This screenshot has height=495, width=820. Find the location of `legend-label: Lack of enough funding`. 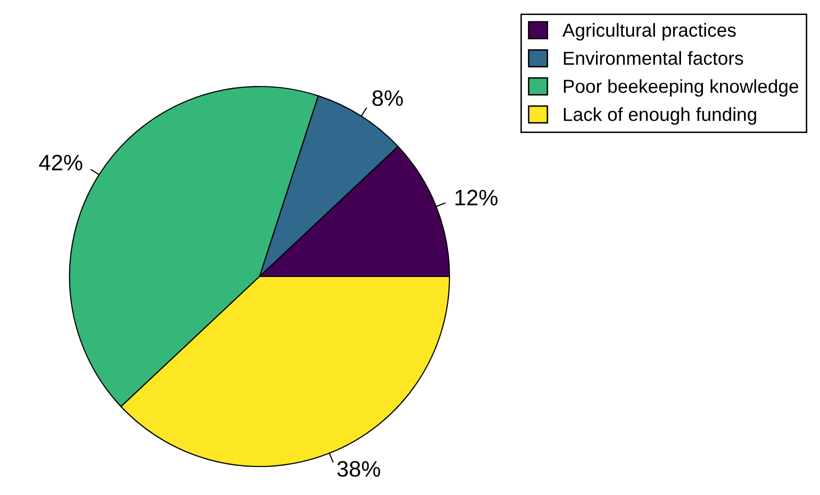

legend-label: Lack of enough funding is located at coordinates (660, 116).